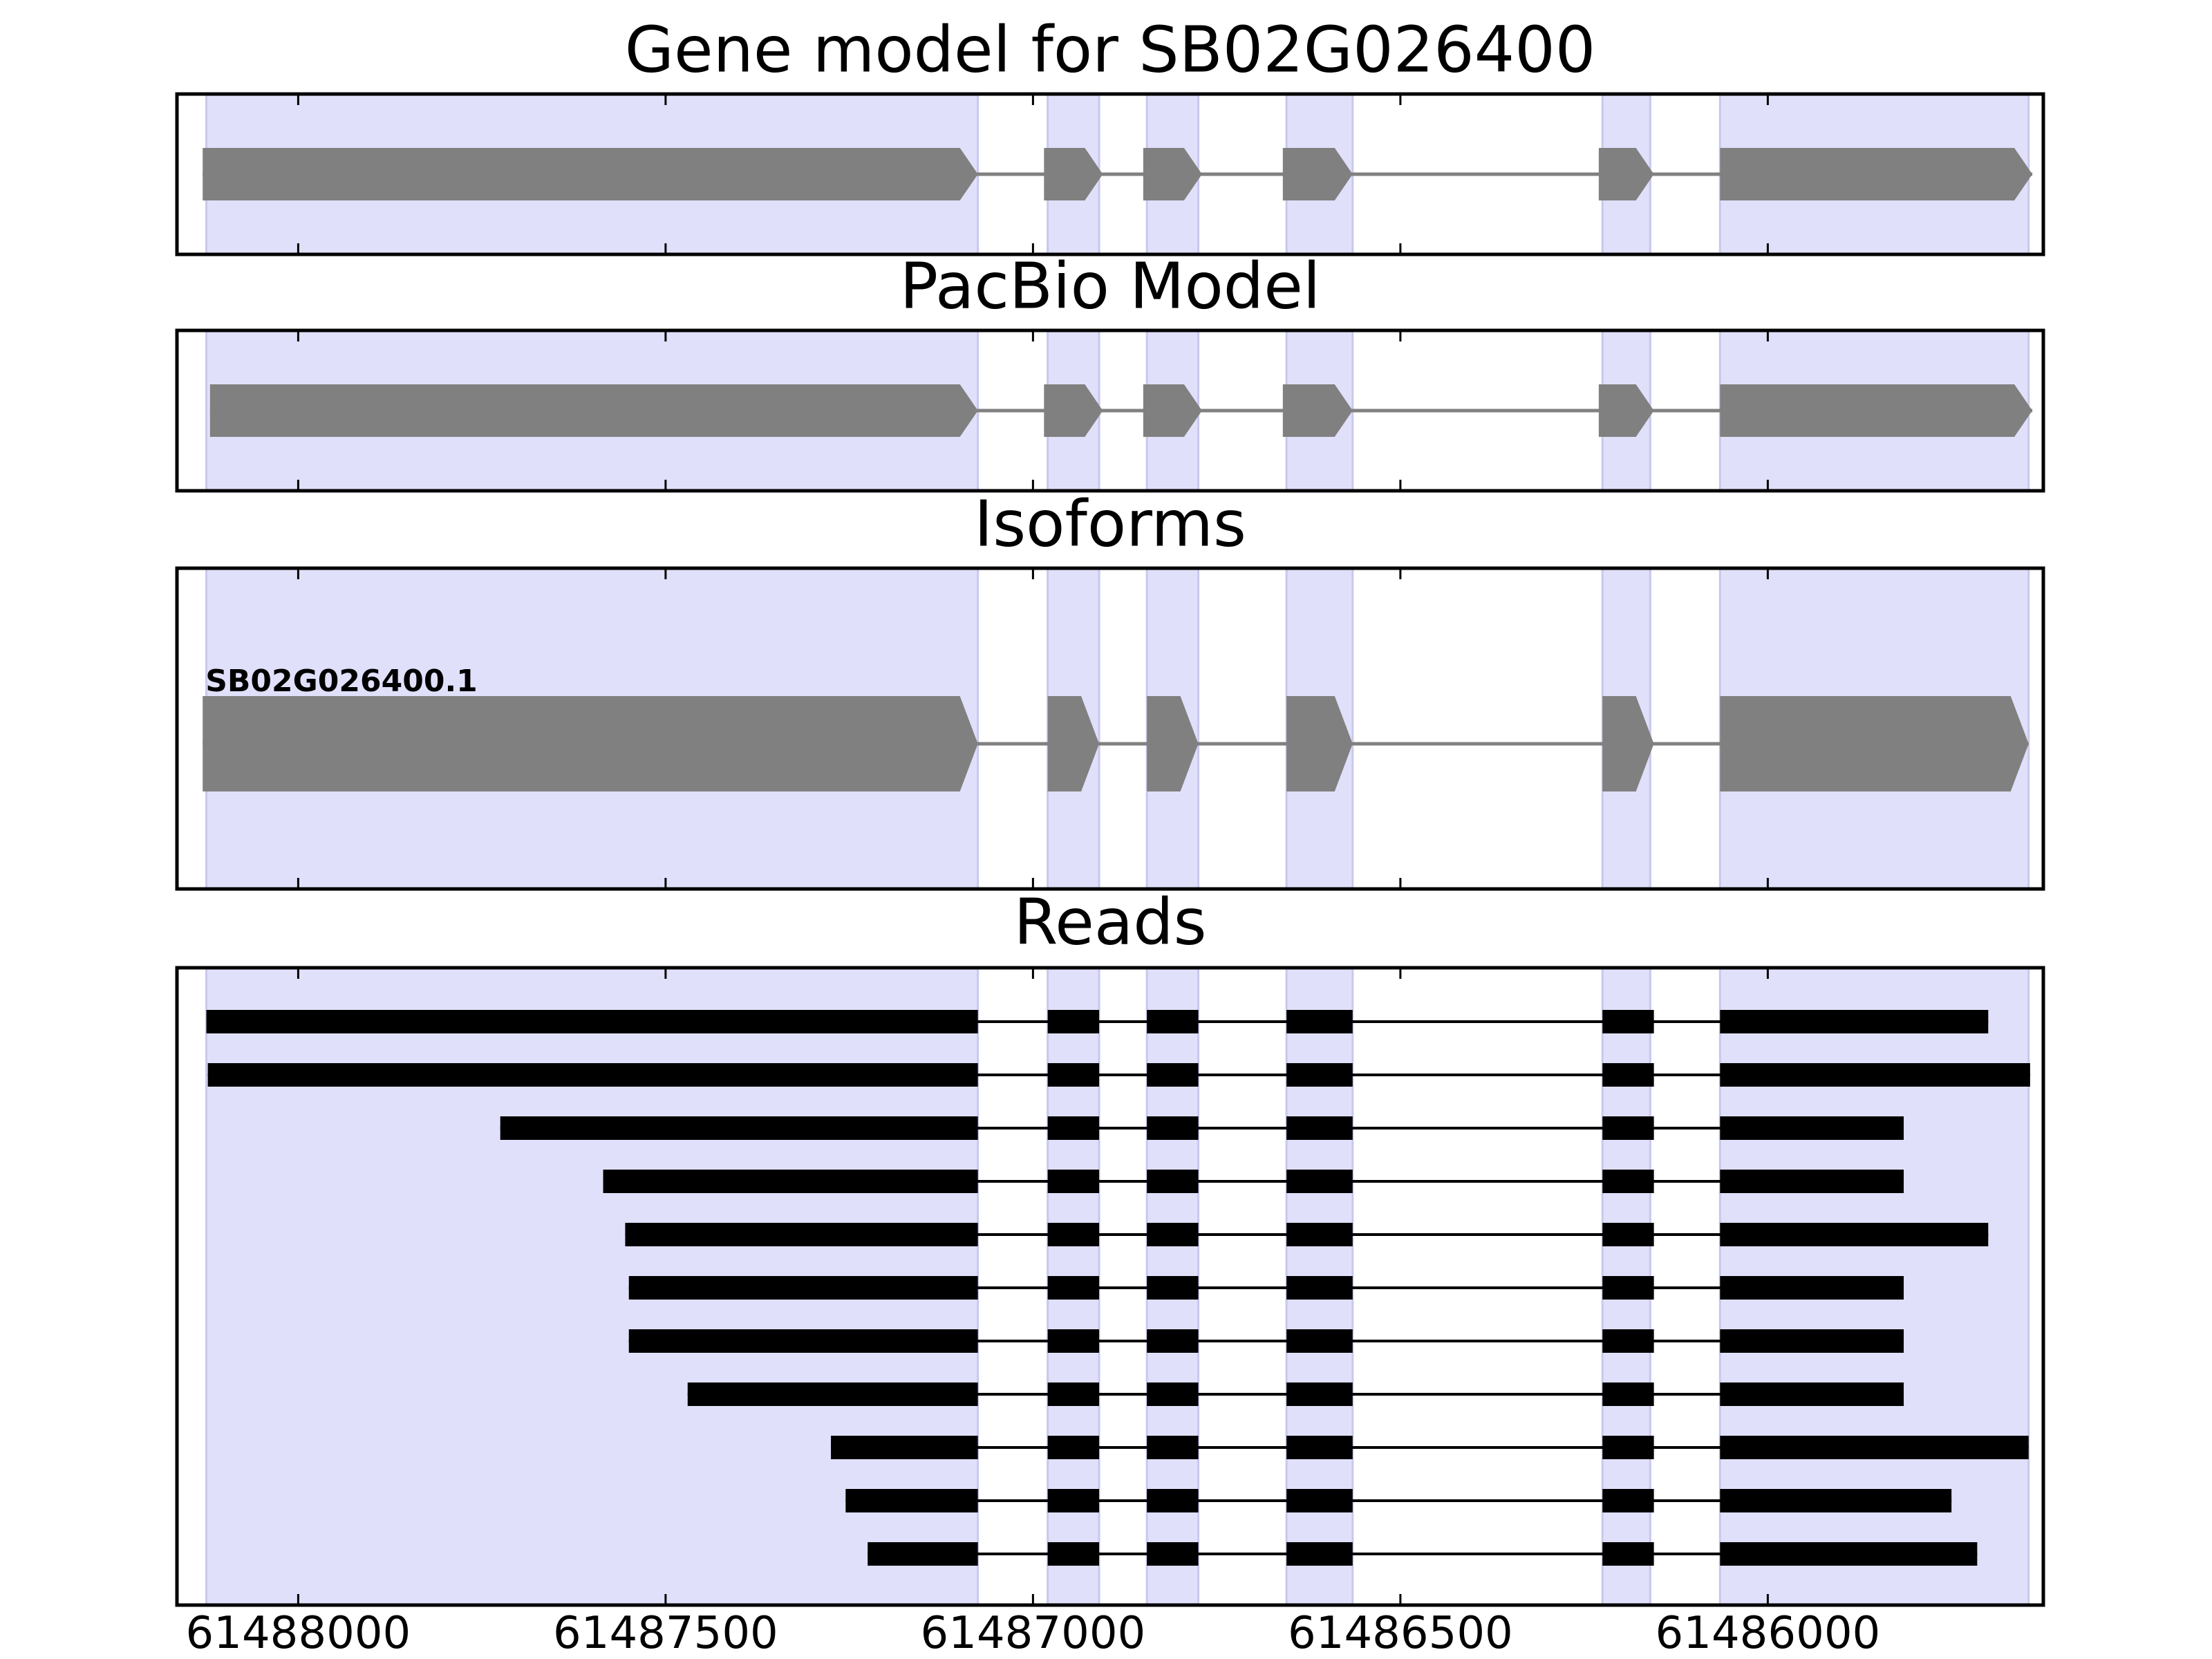 Image resolution: width=2212 pixels, height=1659 pixels. What do you see at coordinates (1116, 728) in the screenshot?
I see `gene-model: SB02G026400.1` at bounding box center [1116, 728].